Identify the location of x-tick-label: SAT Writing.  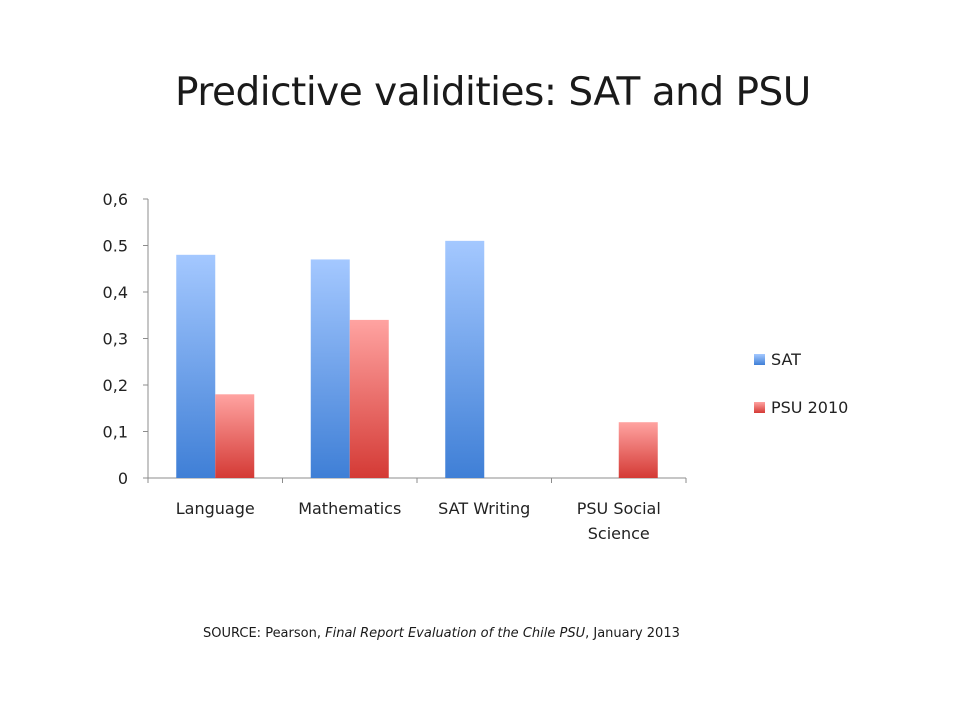
(484, 508).